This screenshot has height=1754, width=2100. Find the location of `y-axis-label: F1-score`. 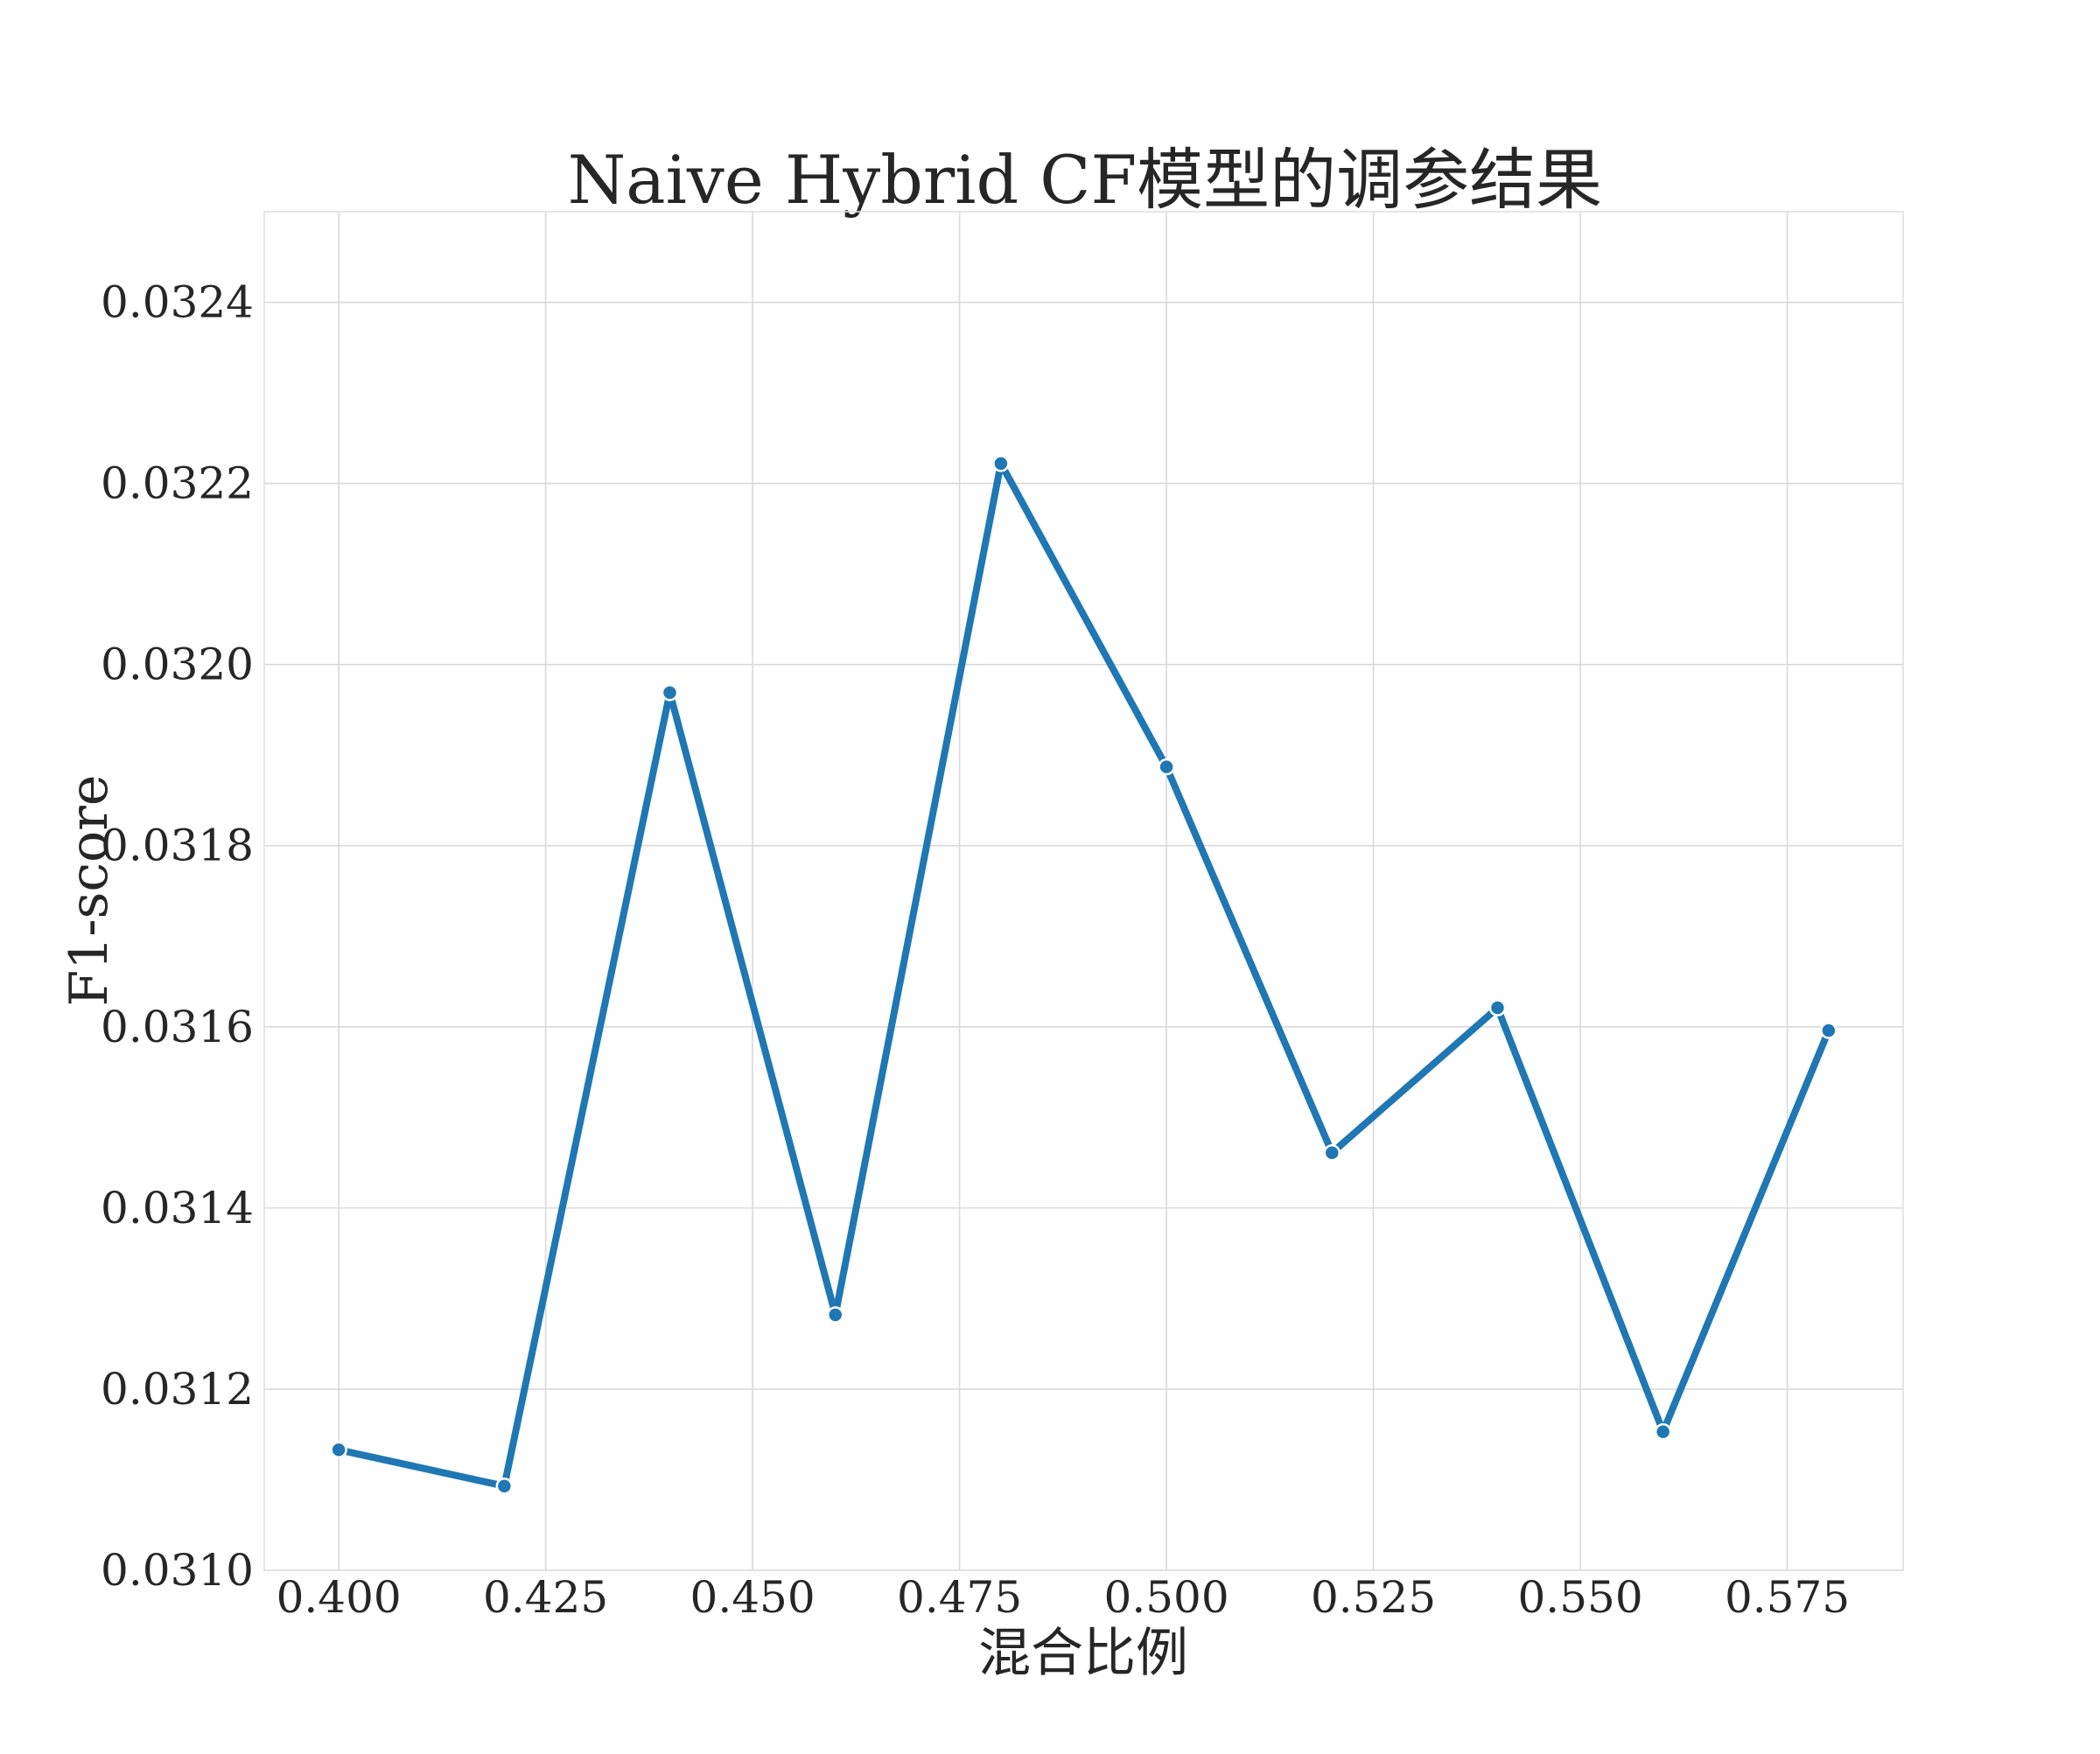

y-axis-label: F1-score is located at coordinates (89, 891).